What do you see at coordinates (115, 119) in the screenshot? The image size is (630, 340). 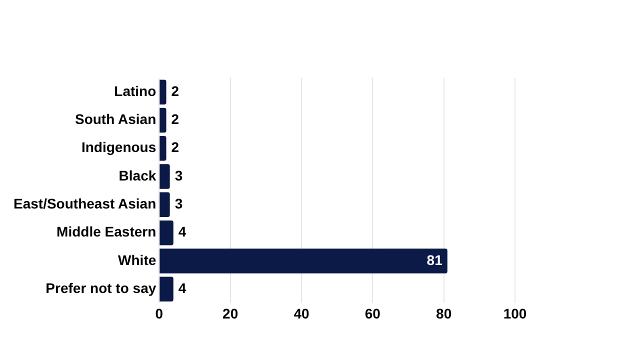 I see `y-tick-label: South Asian` at bounding box center [115, 119].